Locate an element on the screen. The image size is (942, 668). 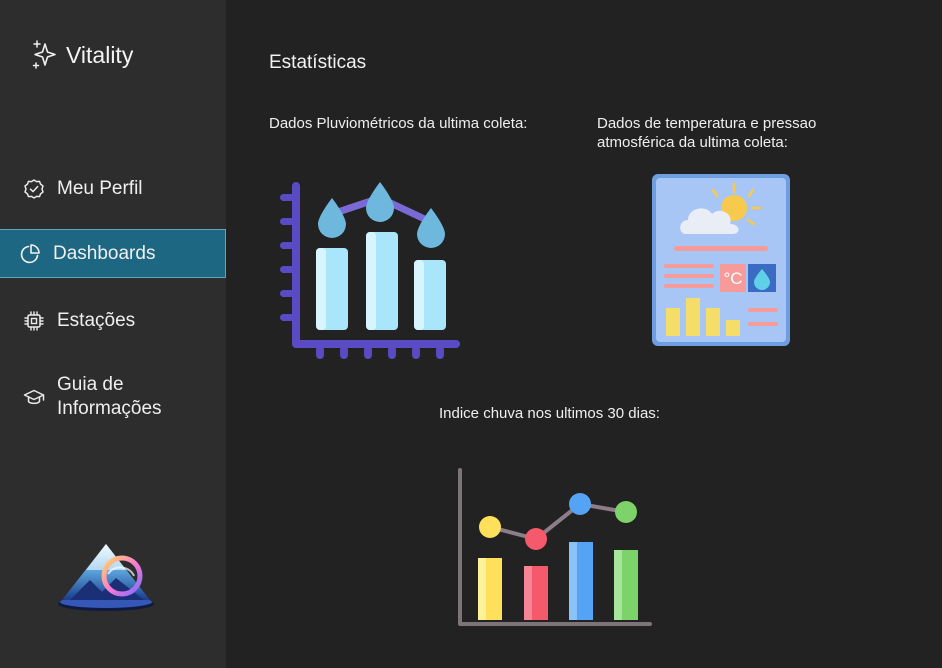
card-caption-rainfall: Dados Pluviométricos da ultima coleta: is located at coordinates (398, 123).